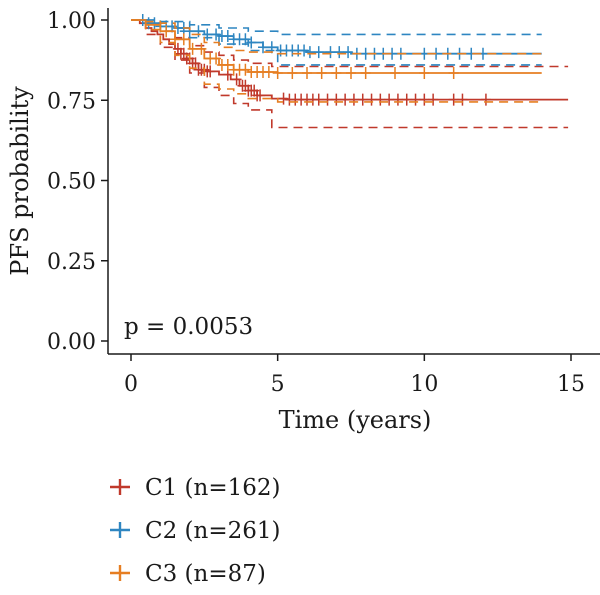 This screenshot has width=600, height=595. What do you see at coordinates (71, 262) in the screenshot?
I see `y-tick-label: 0.25` at bounding box center [71, 262].